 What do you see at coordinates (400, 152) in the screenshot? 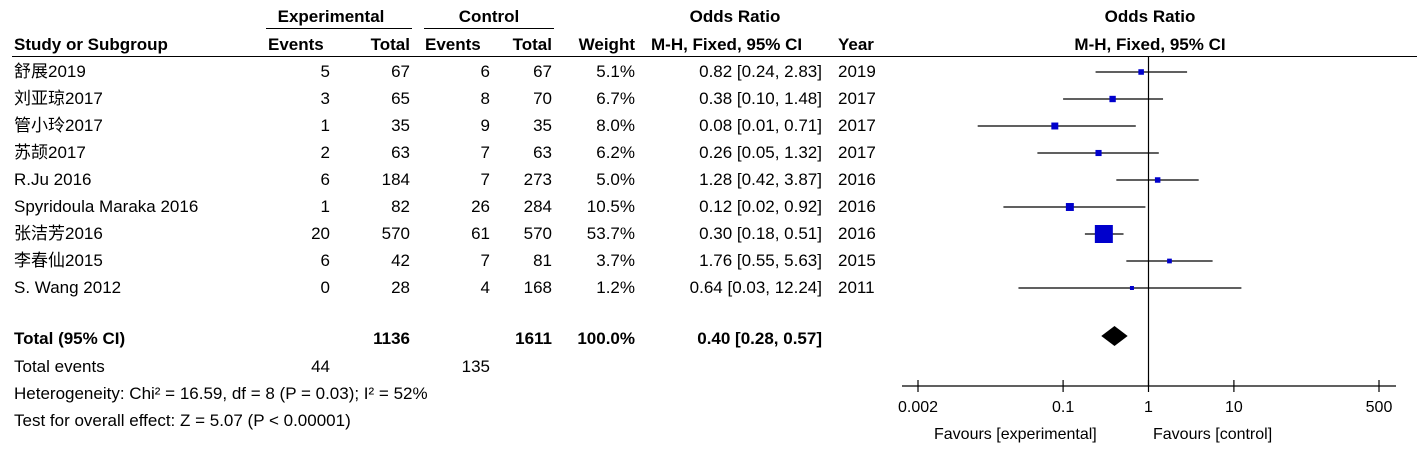
I see `exp-total: 63` at bounding box center [400, 152].